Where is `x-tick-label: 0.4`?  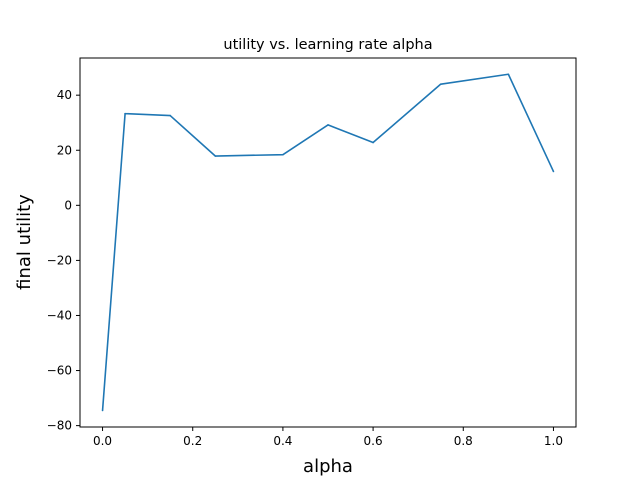
x-tick-label: 0.4 is located at coordinates (282, 441).